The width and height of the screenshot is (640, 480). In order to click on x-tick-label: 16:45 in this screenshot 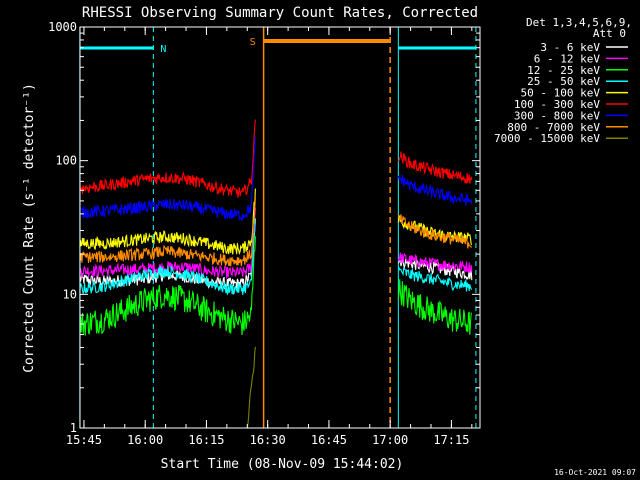, I will do `click(329, 440)`.